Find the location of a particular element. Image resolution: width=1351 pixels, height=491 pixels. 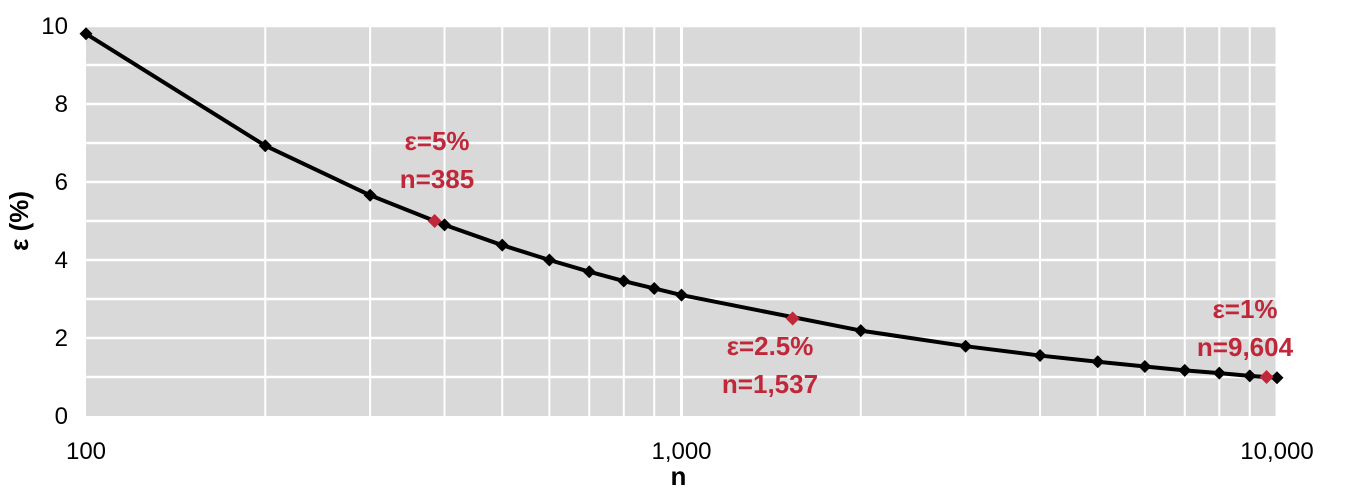

y-tick-label: 2 is located at coordinates (61, 338).